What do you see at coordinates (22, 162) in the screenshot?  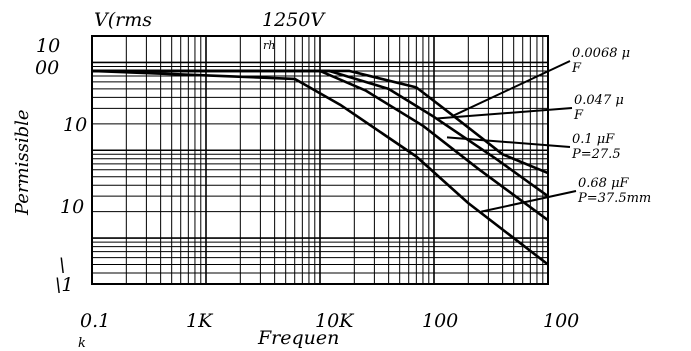 I see `y-axis-title: Permissible` at bounding box center [22, 162].